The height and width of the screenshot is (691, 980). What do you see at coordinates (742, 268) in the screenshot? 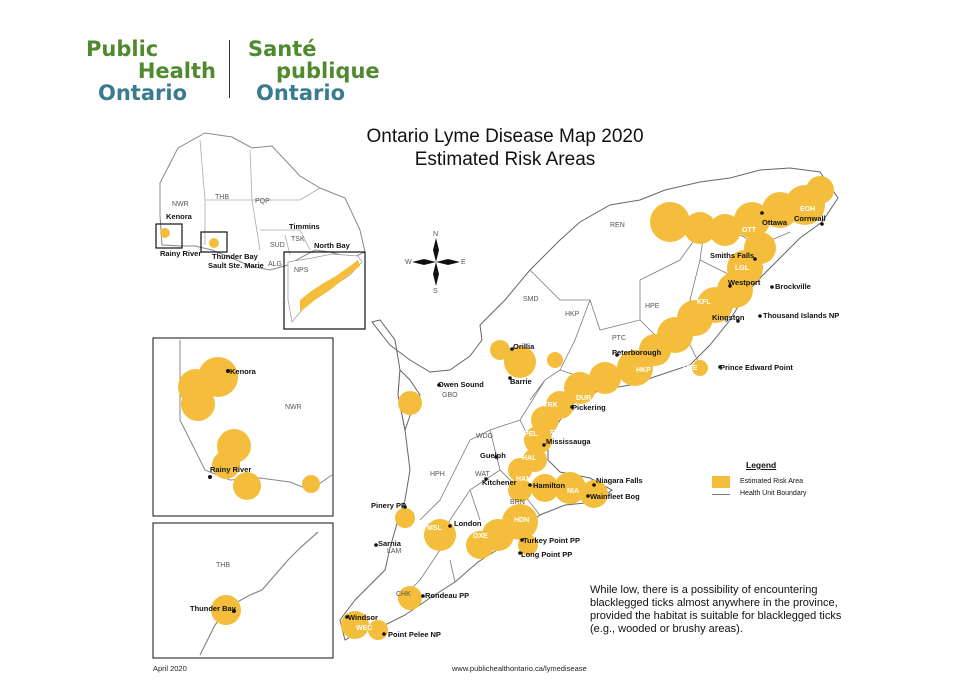
I see `unit-lgl: LGL` at bounding box center [742, 268].